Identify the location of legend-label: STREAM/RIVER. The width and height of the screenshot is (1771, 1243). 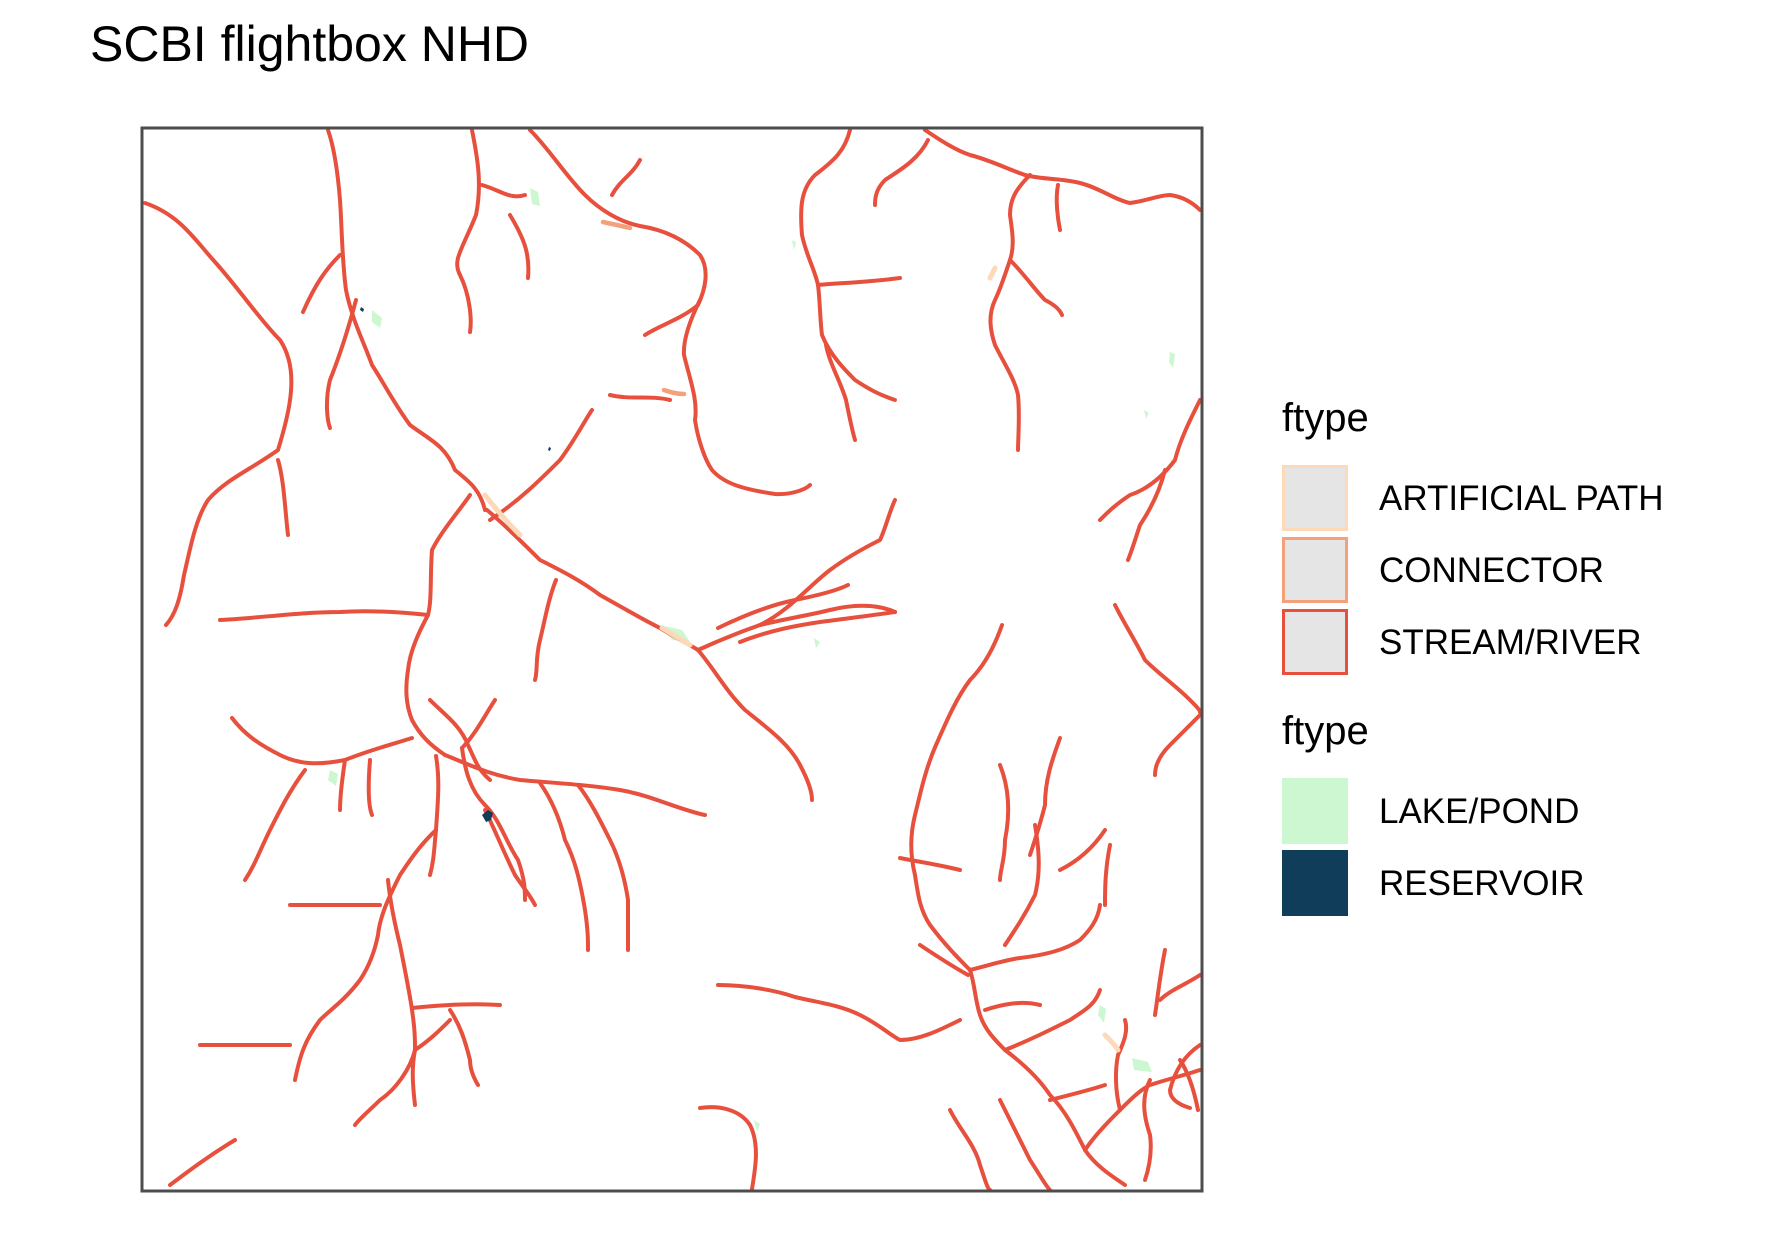
(1510, 642).